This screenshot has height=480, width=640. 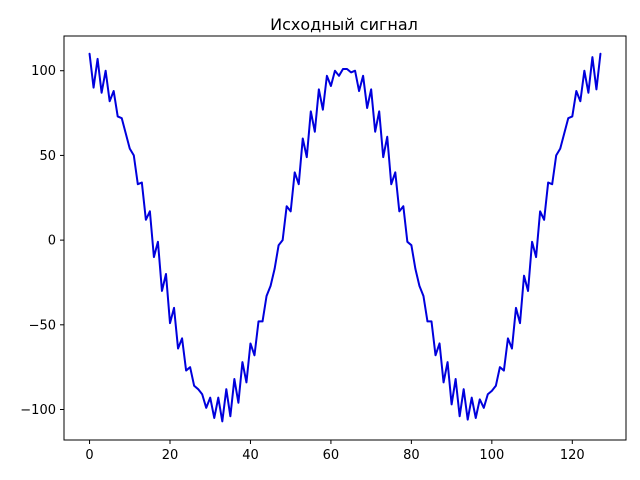 What do you see at coordinates (170, 455) in the screenshot?
I see `x-tick-label-1: 20` at bounding box center [170, 455].